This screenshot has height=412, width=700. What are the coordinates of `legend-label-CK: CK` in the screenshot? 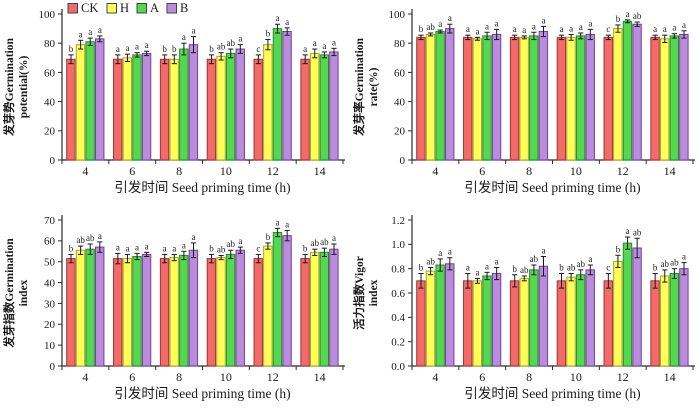 It's located at (89, 8).